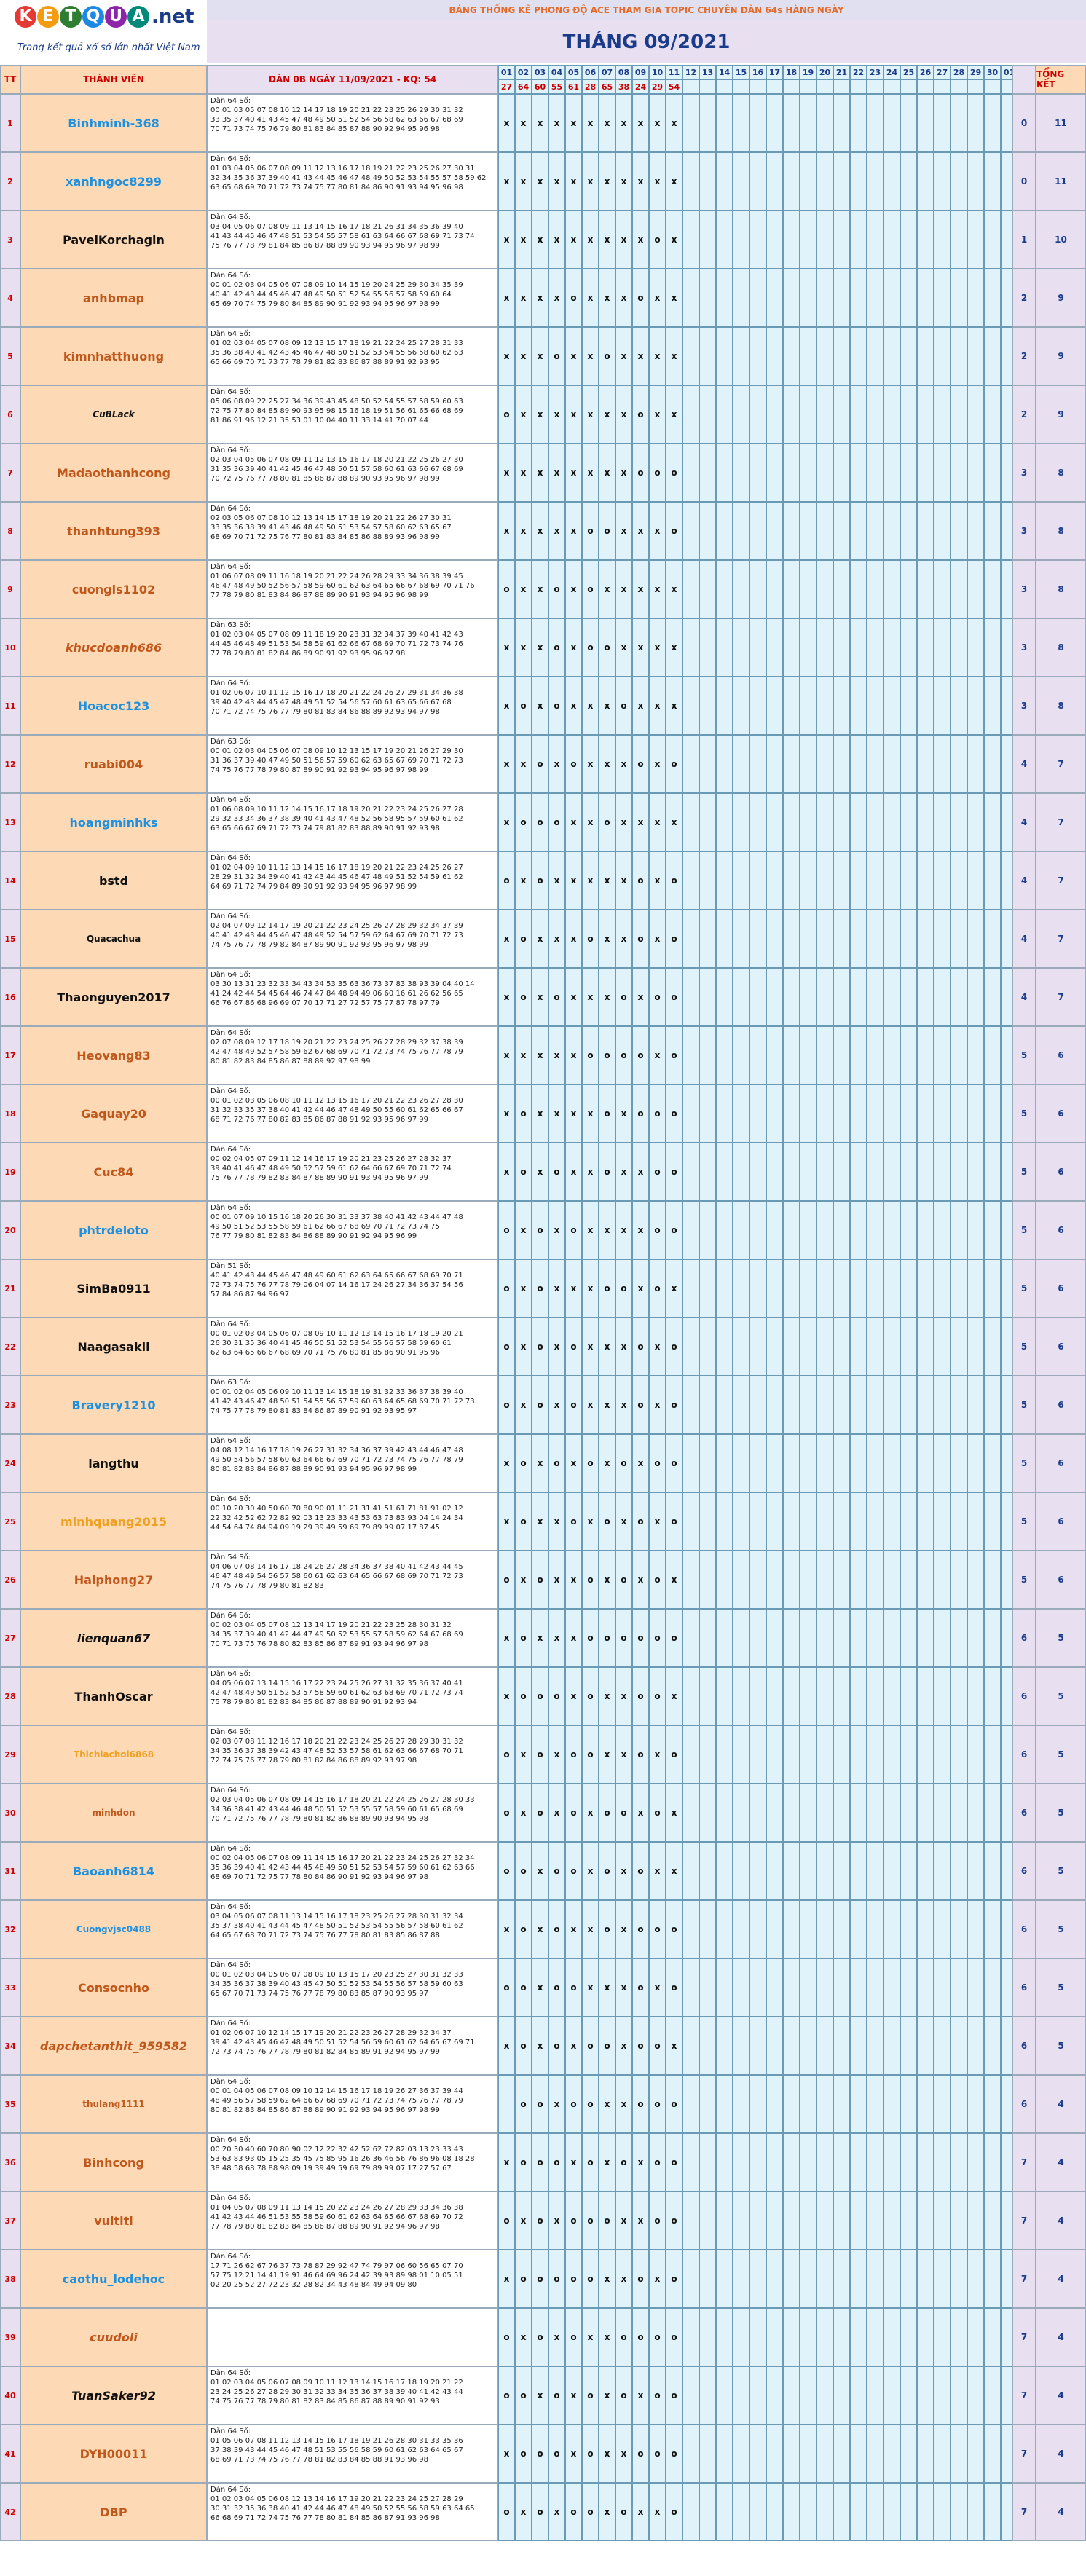 Image resolution: width=1086 pixels, height=2576 pixels. I want to click on member-name: xanhngoc8299, so click(113, 181).